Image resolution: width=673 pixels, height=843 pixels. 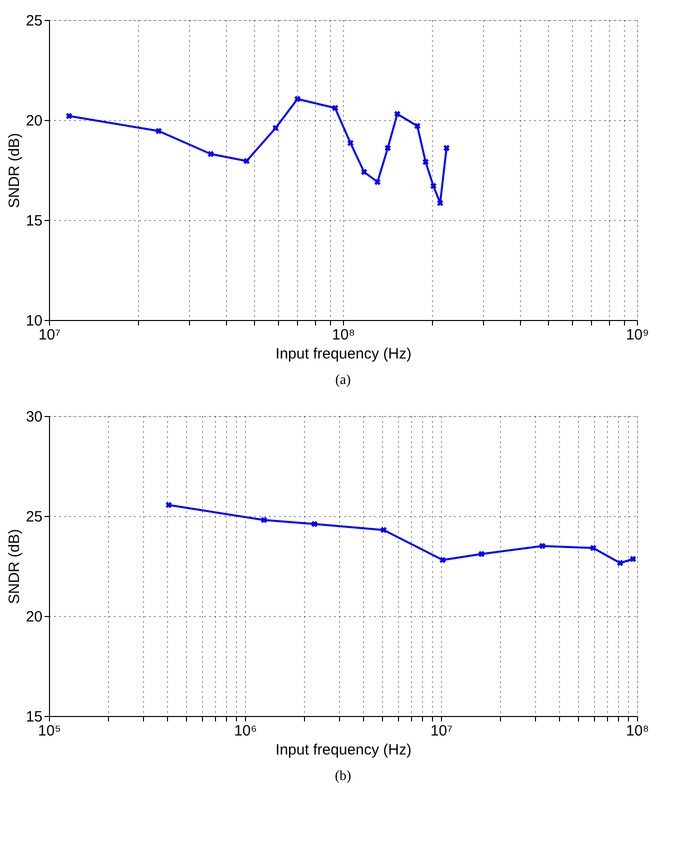 I want to click on text: (b), so click(x=343, y=776).